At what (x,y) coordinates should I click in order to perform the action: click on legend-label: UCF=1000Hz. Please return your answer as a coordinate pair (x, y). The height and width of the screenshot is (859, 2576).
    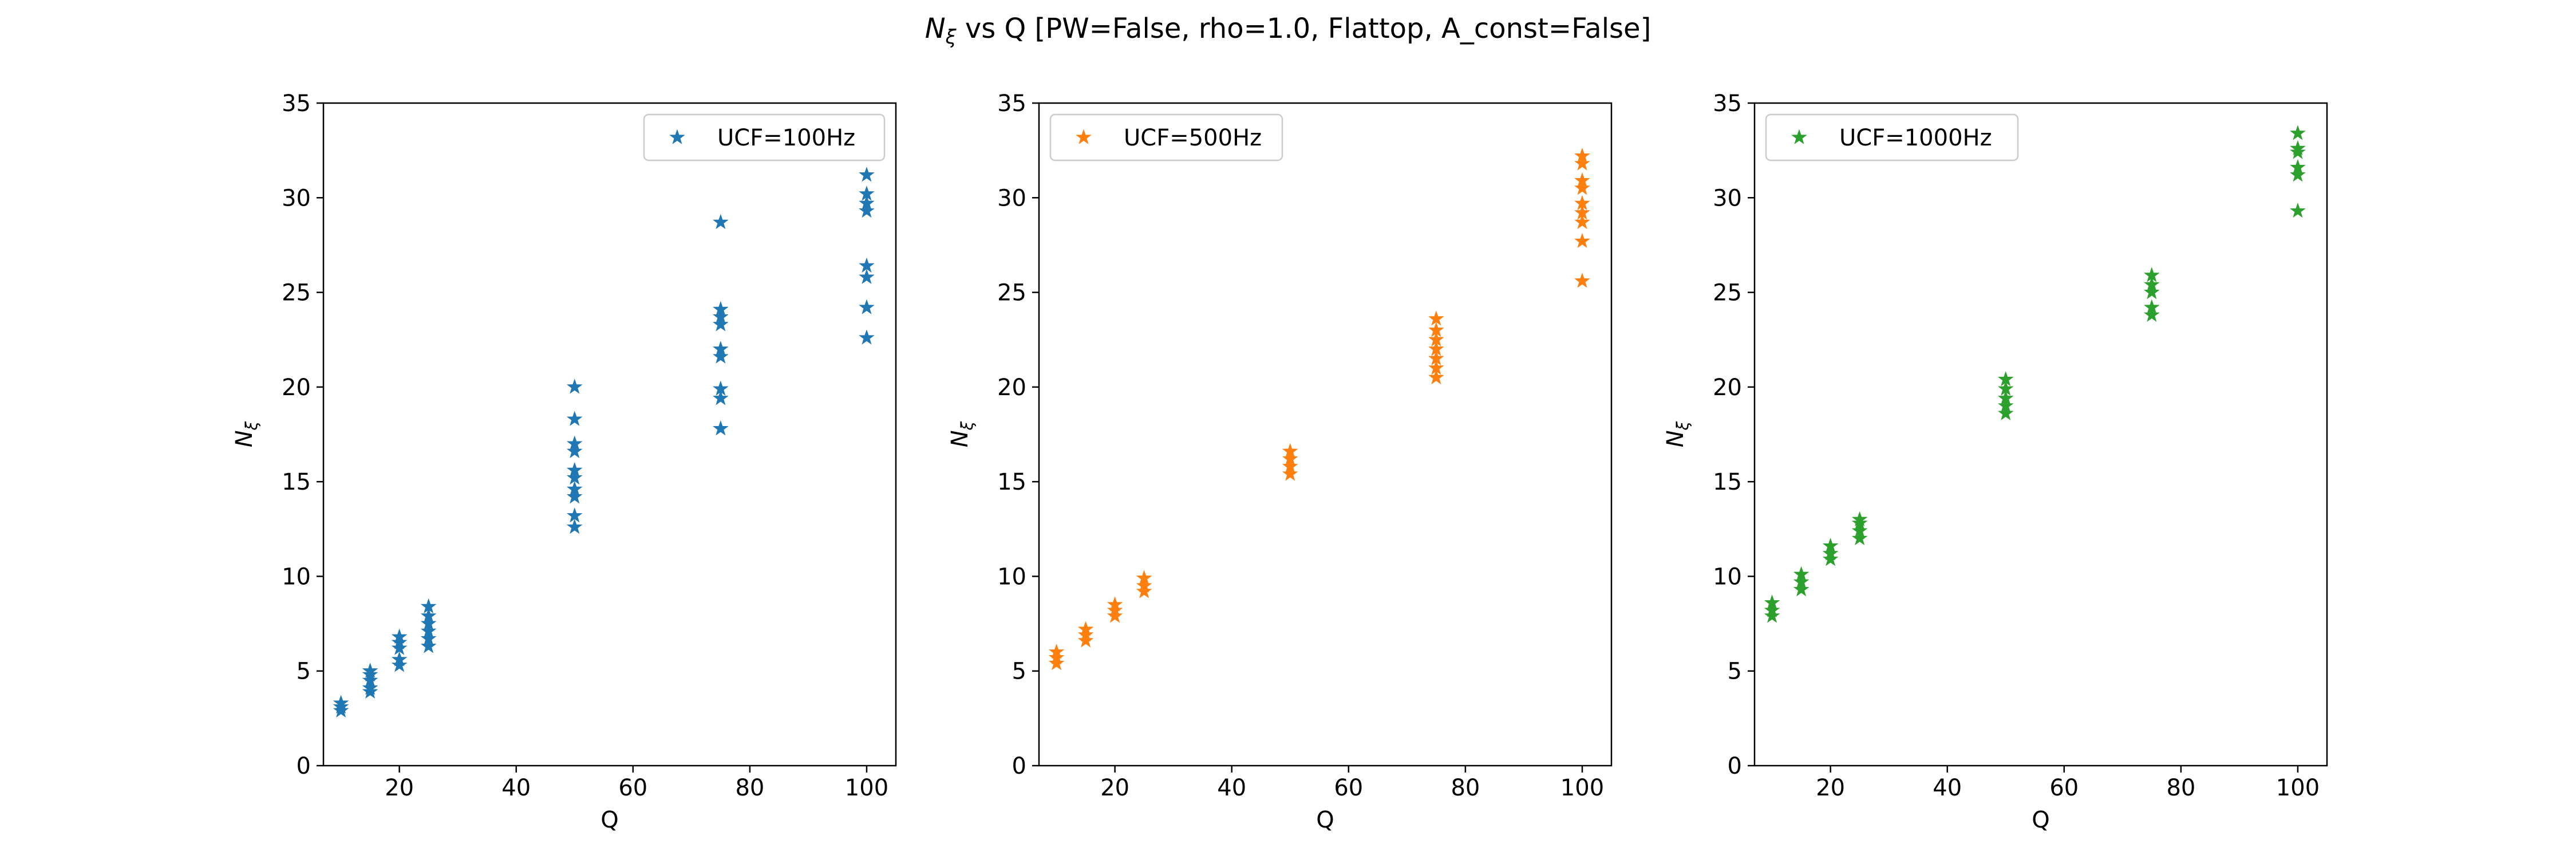
    Looking at the image, I should click on (1915, 138).